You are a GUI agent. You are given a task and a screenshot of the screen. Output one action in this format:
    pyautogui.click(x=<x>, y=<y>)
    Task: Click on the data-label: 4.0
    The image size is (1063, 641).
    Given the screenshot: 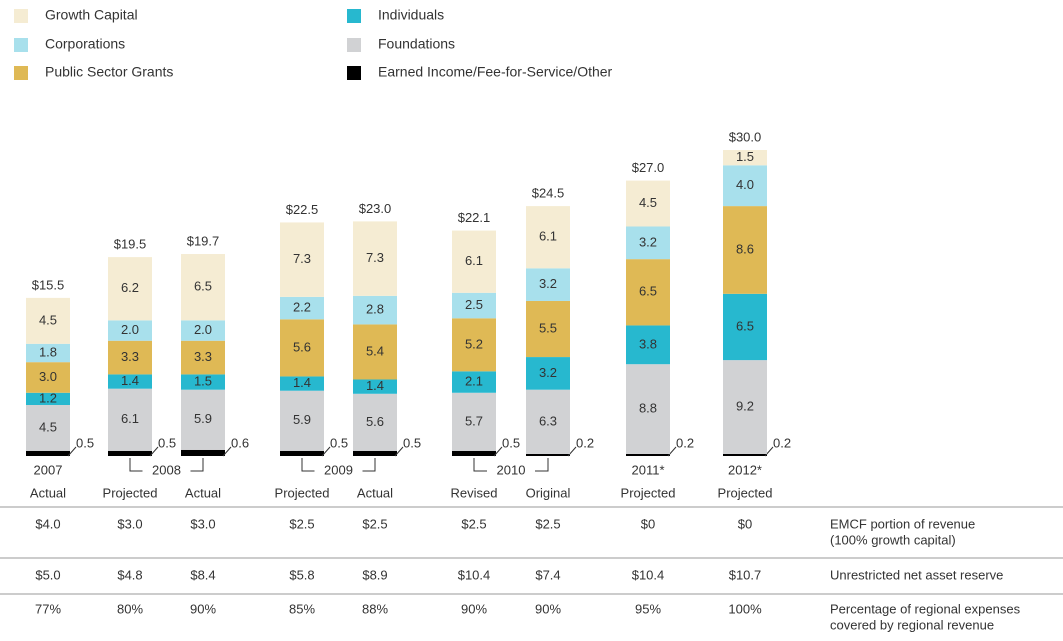 What is the action you would take?
    pyautogui.click(x=745, y=184)
    